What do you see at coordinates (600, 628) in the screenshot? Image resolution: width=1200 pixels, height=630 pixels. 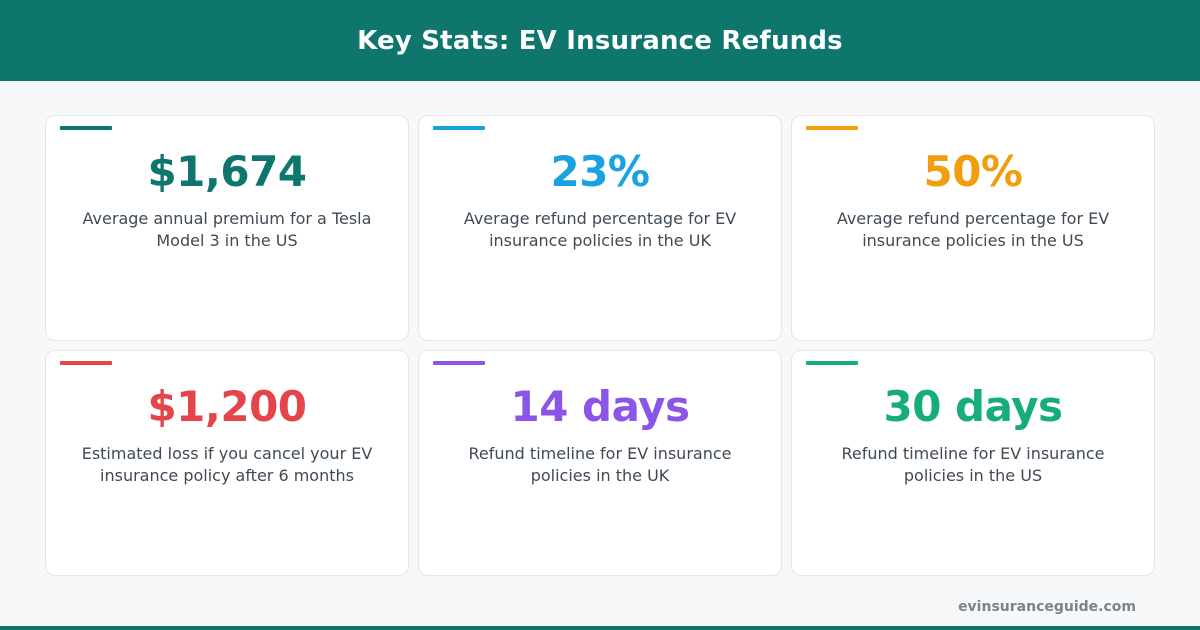 I see `footer-bar` at bounding box center [600, 628].